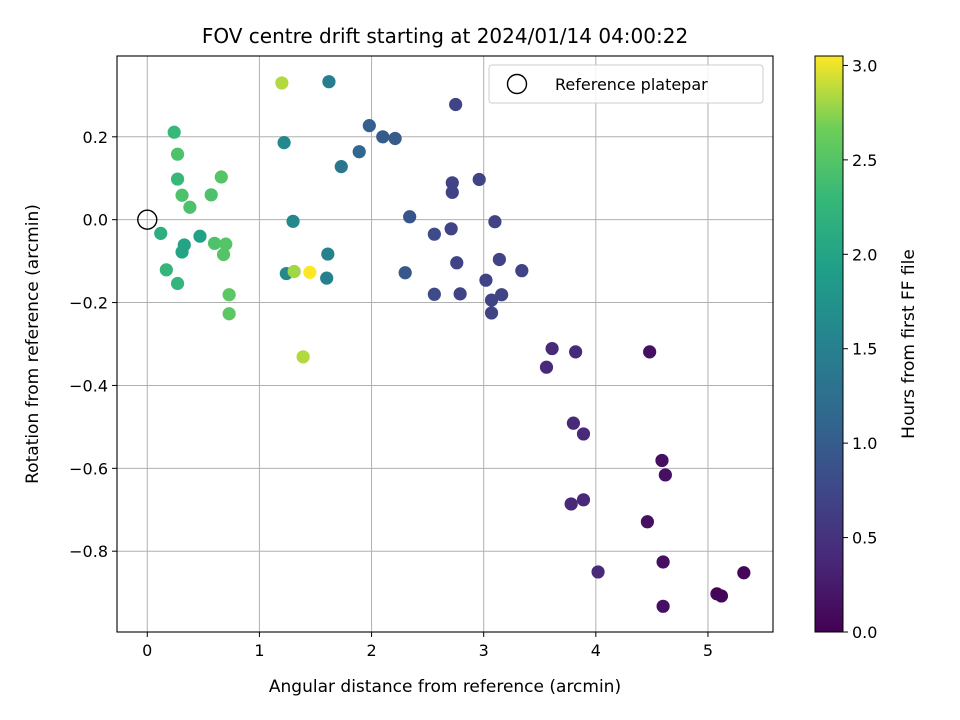 Image resolution: width=960 pixels, height=720 pixels. What do you see at coordinates (259, 650) in the screenshot?
I see `x-tick-label: 1` at bounding box center [259, 650].